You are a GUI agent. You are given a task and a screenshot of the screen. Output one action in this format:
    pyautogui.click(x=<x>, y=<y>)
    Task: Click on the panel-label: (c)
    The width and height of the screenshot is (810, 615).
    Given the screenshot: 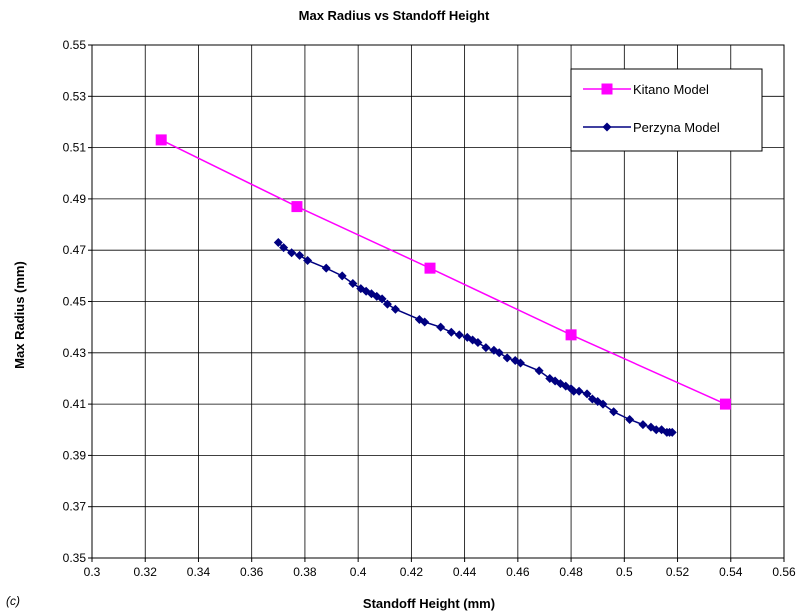 What is the action you would take?
    pyautogui.click(x=13, y=601)
    